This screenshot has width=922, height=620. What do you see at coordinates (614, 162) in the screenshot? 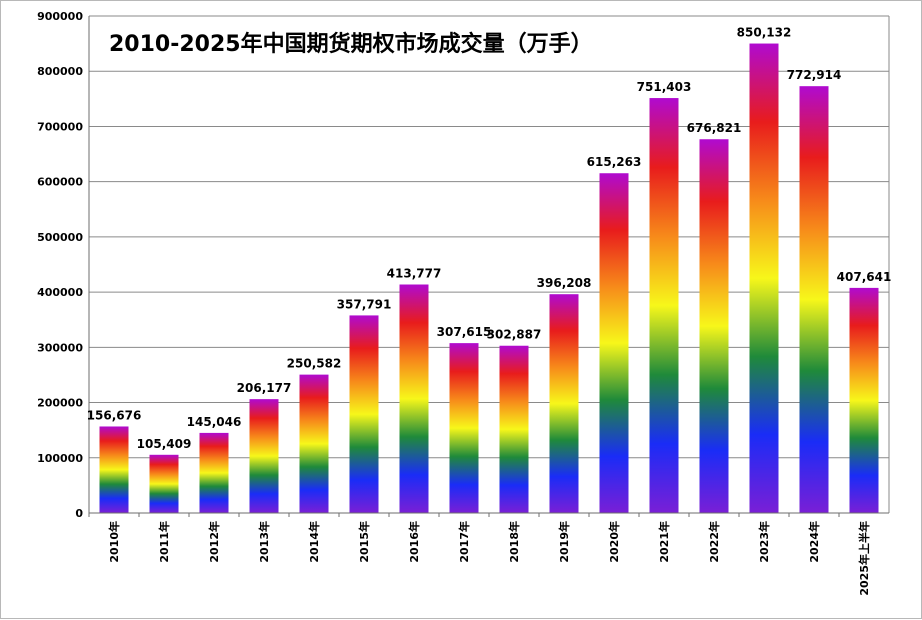
I see `data-label: 615,263` at bounding box center [614, 162].